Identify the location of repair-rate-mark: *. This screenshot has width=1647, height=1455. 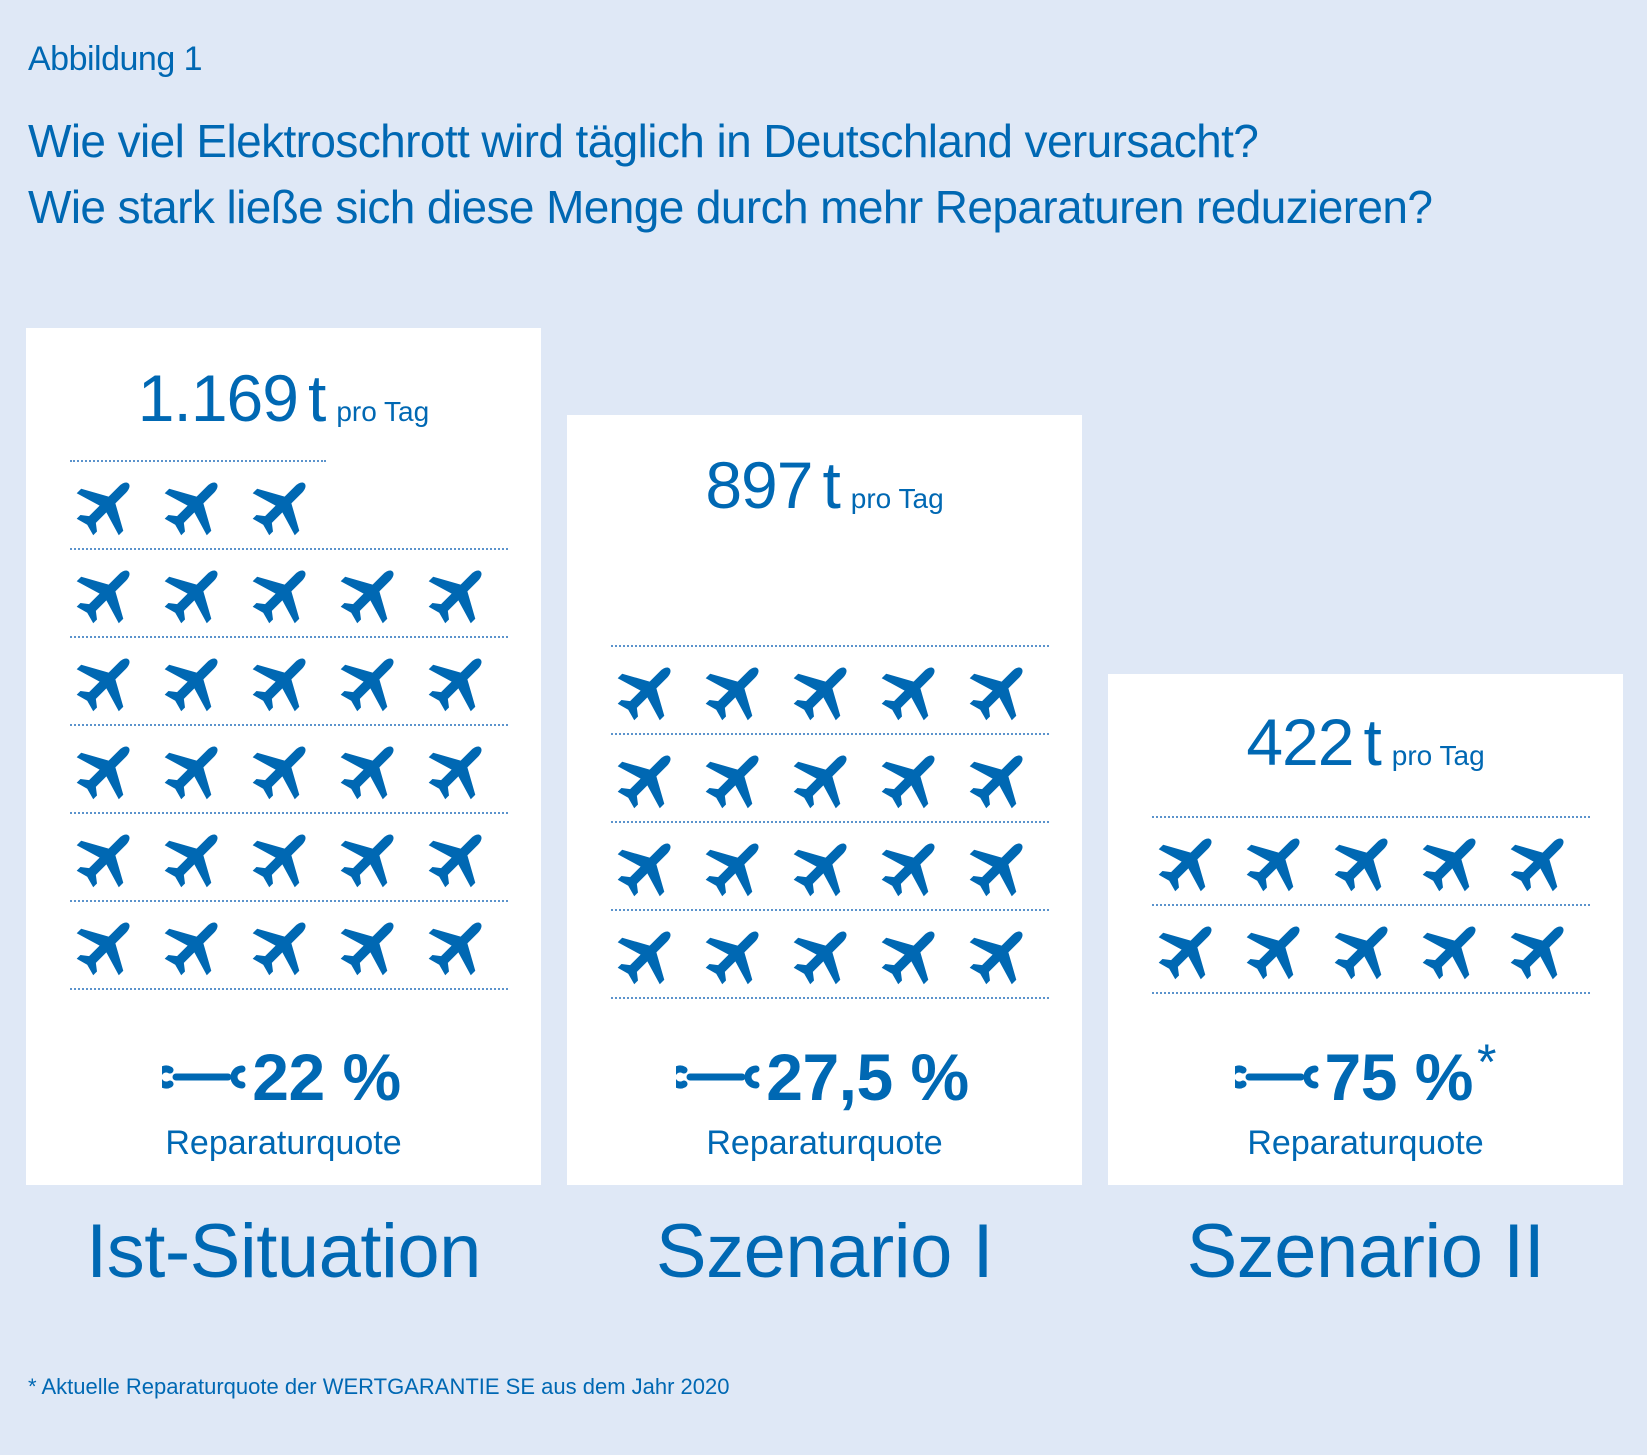
(1486, 1062).